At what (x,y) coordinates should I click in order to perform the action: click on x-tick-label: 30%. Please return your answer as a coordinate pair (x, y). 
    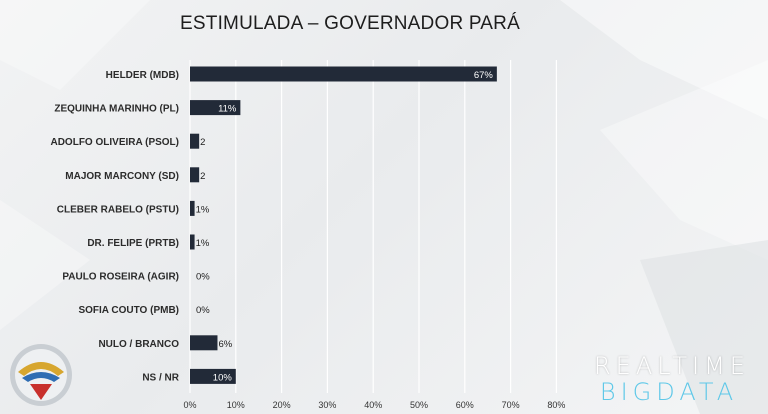
    Looking at the image, I should click on (327, 405).